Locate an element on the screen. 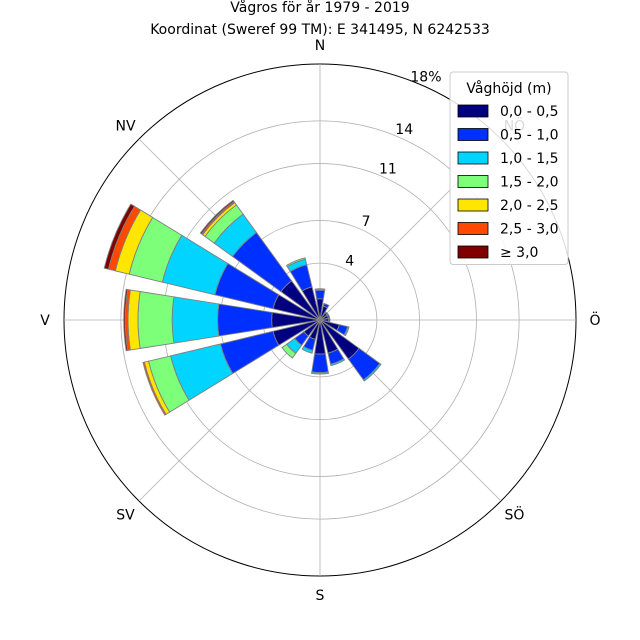 The width and height of the screenshot is (640, 640). compass-label: SV is located at coordinates (125, 515).